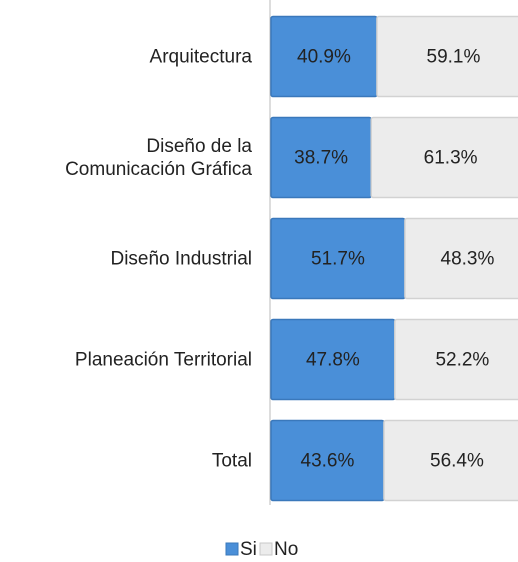 Image resolution: width=518 pixels, height=562 pixels. I want to click on value-label: 61.3%, so click(451, 158).